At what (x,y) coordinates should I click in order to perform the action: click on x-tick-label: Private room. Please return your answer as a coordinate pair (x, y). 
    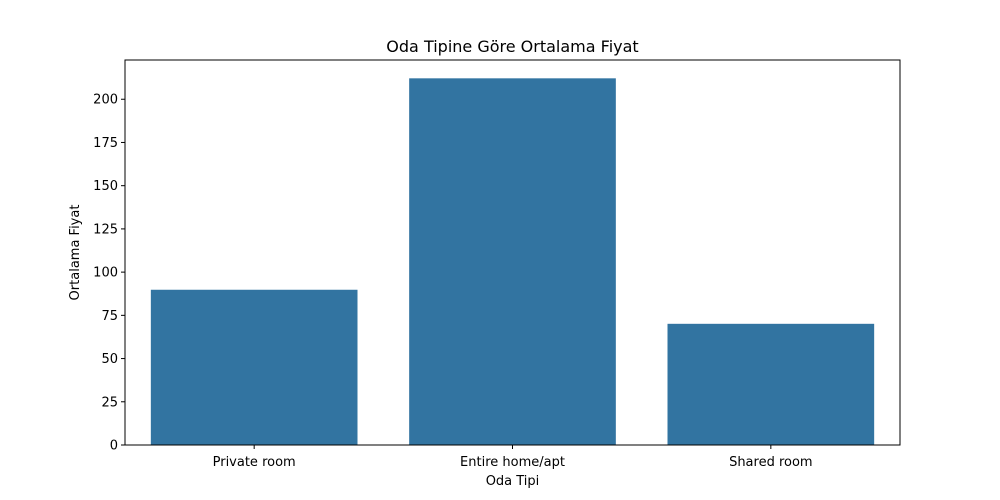
    Looking at the image, I should click on (254, 462).